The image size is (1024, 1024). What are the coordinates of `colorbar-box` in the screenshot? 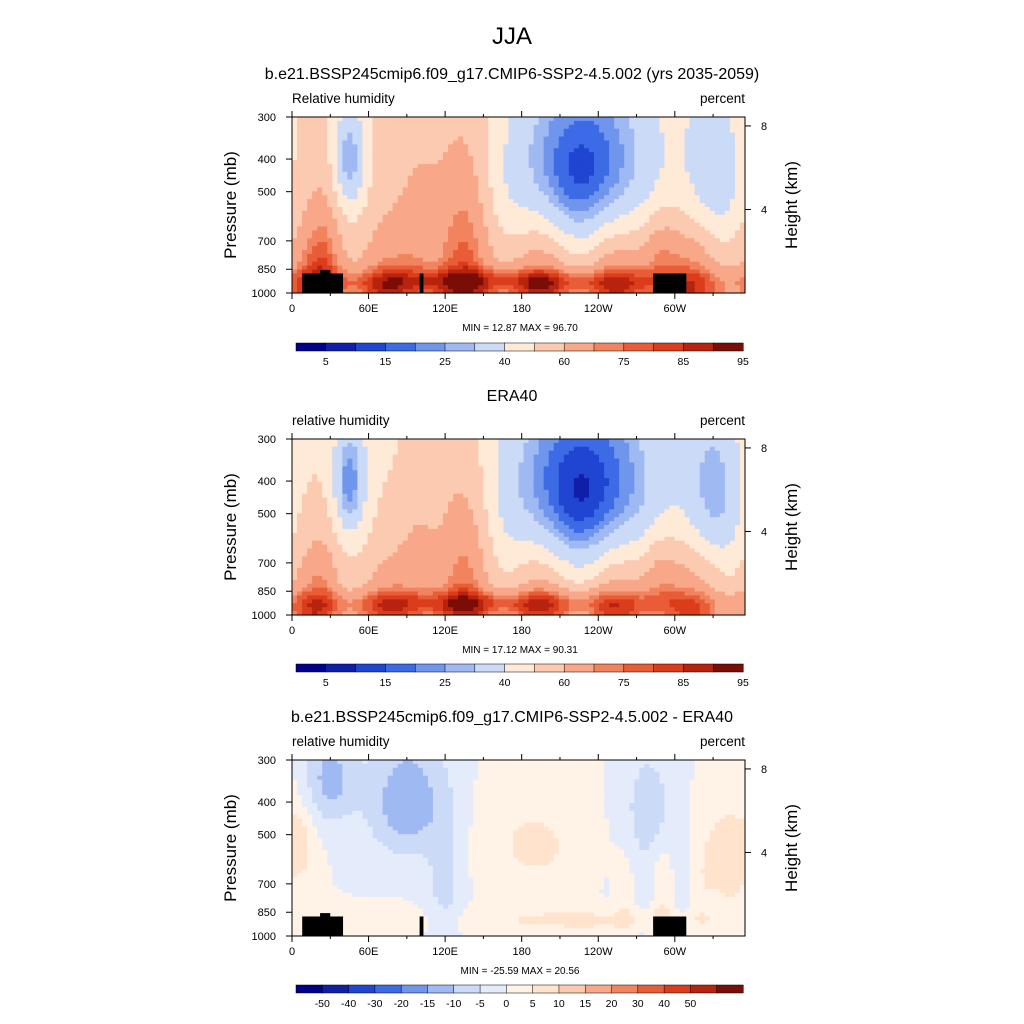 It's located at (311, 347).